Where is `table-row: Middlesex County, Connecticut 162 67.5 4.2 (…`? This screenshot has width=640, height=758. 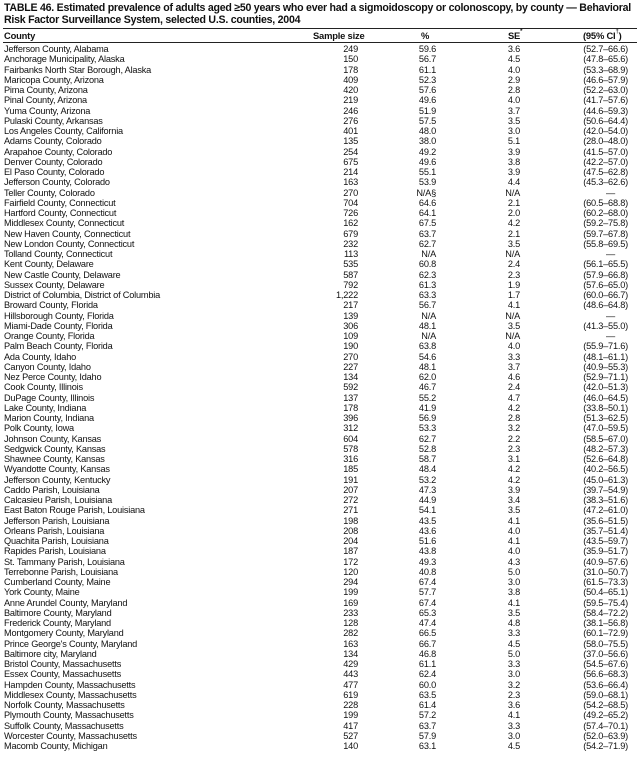 table-row: Middlesex County, Connecticut 162 67.5 4.2 (… is located at coordinates (320, 223).